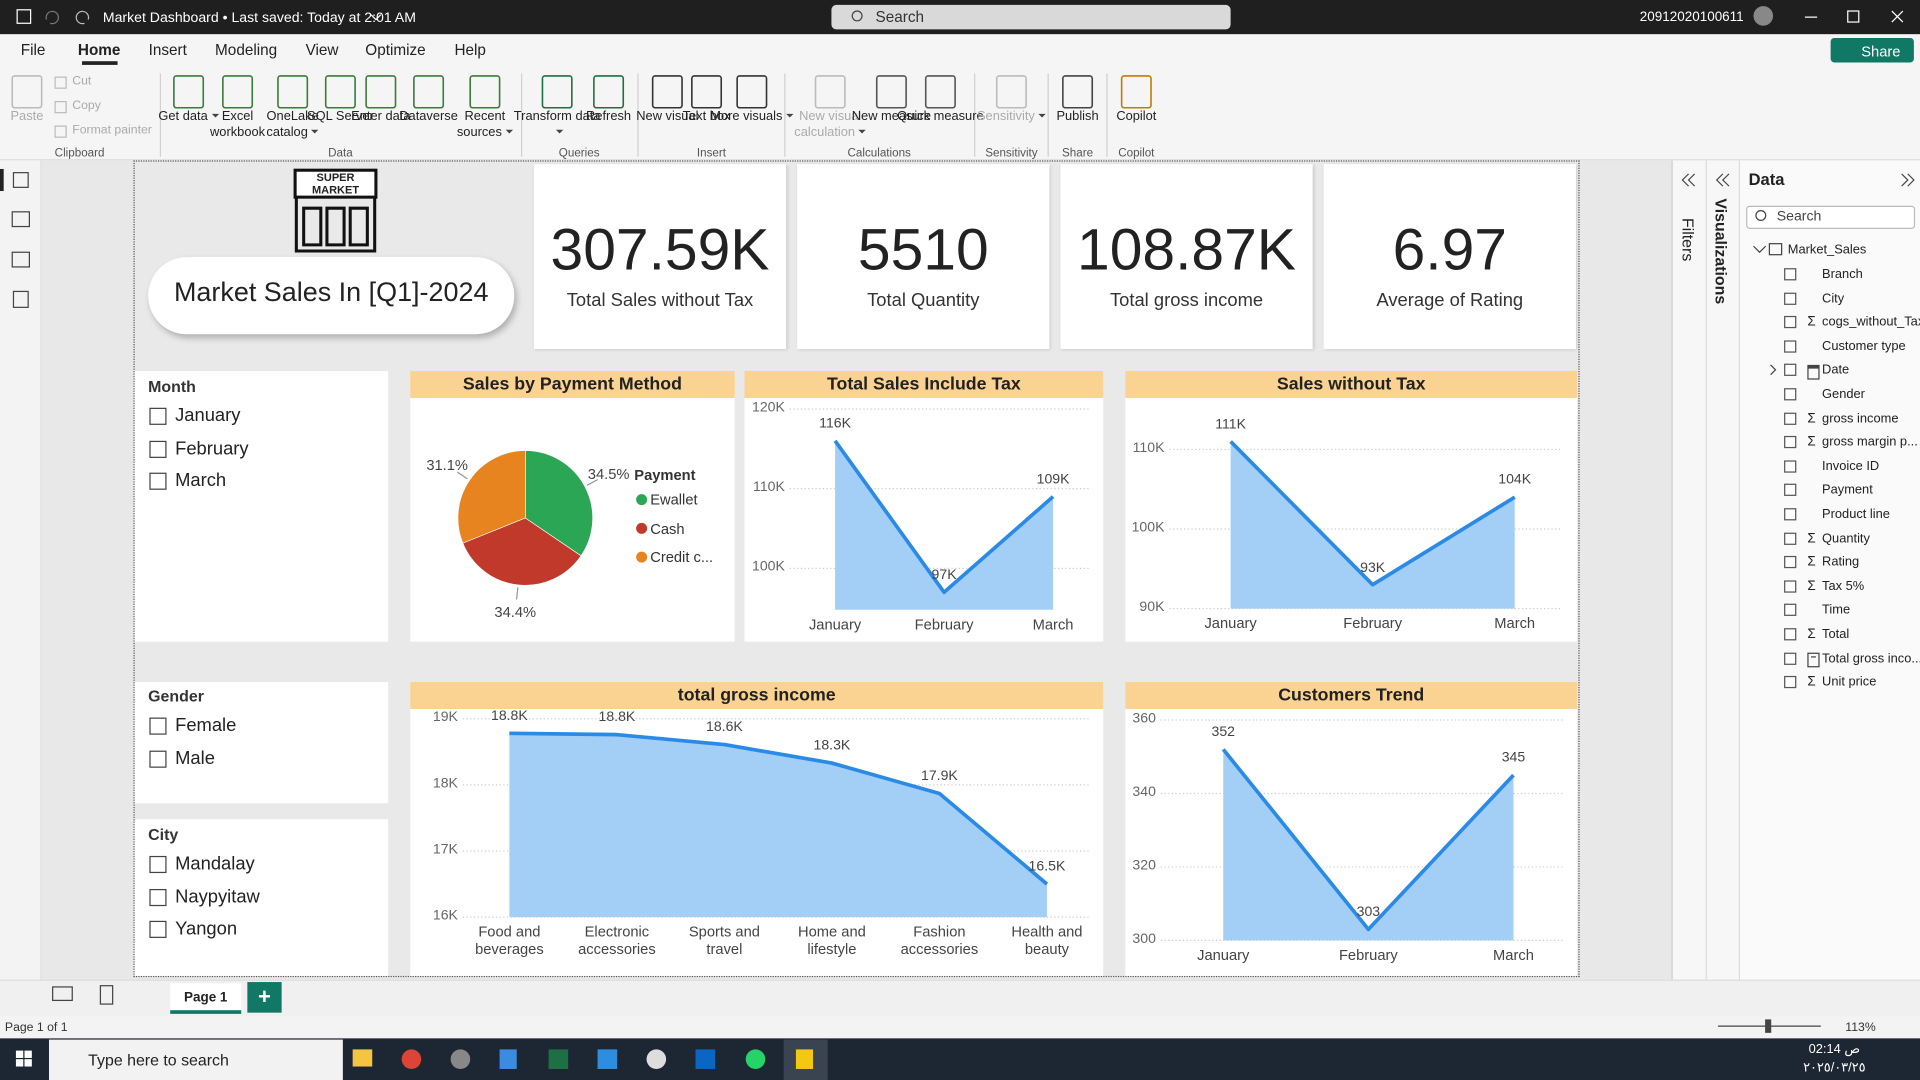  I want to click on legend-title: Payment, so click(664, 475).